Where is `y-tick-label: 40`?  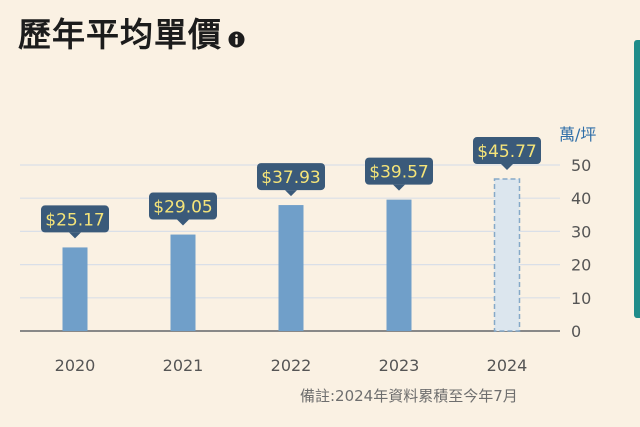
y-tick-label: 40 is located at coordinates (581, 198).